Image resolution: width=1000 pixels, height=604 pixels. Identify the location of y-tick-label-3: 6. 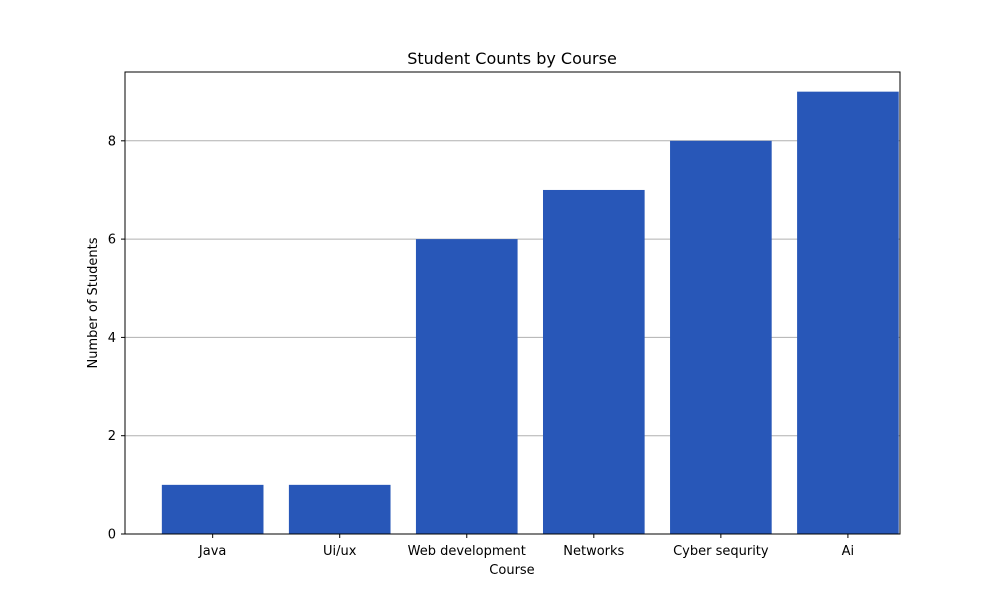
(112, 240).